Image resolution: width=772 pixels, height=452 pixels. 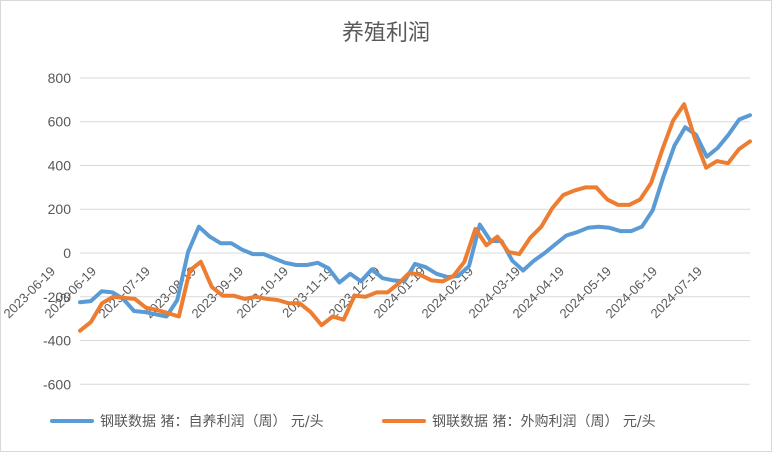 I want to click on y-tick-label: 800, so click(x=60, y=78).